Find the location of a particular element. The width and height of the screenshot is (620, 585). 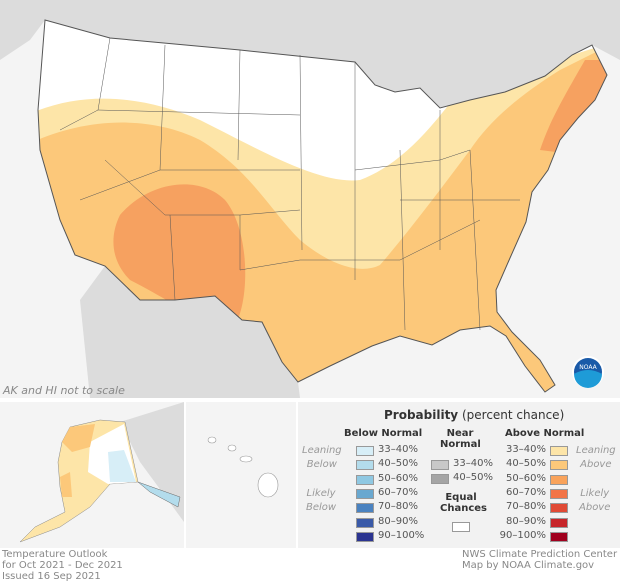

equal-chances-swatch is located at coordinates (461, 527).